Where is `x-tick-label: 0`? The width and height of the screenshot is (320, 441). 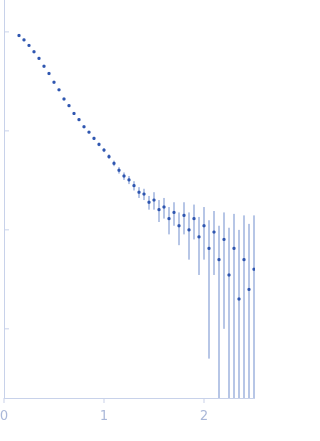 x-tick-label: 0 is located at coordinates (4, 416).